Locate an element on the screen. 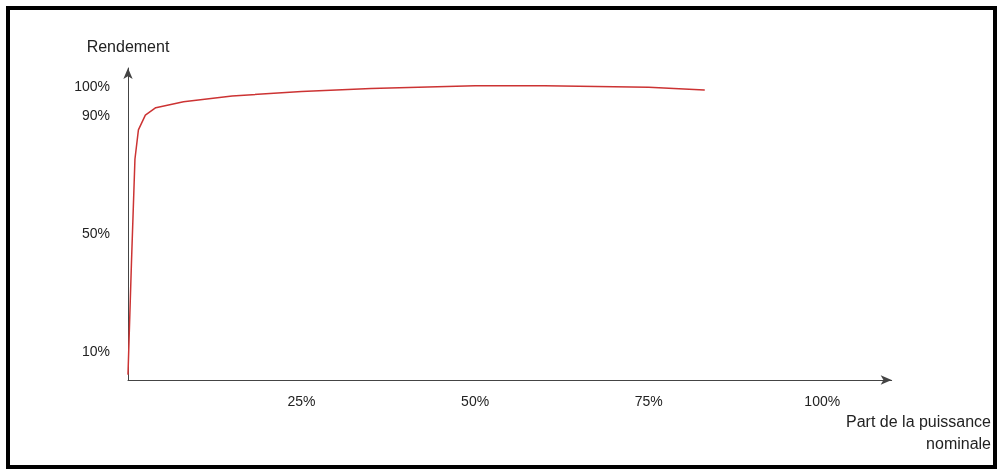 This screenshot has width=1003, height=475. x-axis-title: Part de la puissance nominale is located at coordinates (919, 432).